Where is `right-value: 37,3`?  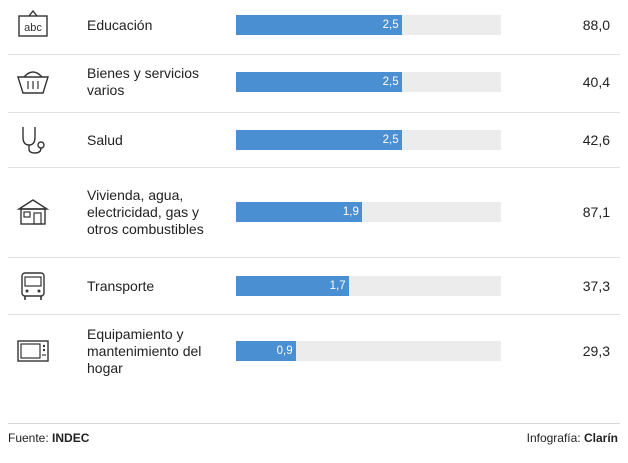
right-value: 37,3 is located at coordinates (596, 286).